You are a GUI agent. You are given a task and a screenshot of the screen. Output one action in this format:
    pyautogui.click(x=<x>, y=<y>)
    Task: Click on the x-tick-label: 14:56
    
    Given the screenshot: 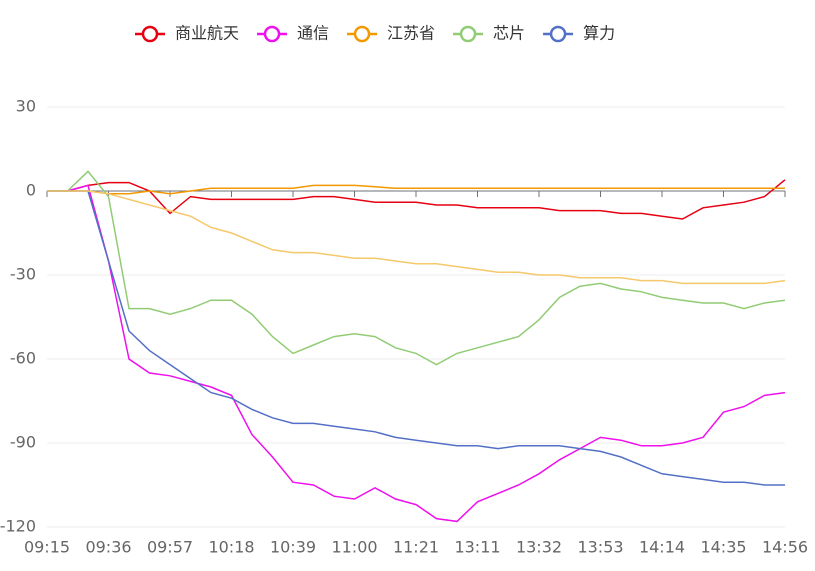 What is the action you would take?
    pyautogui.click(x=785, y=547)
    